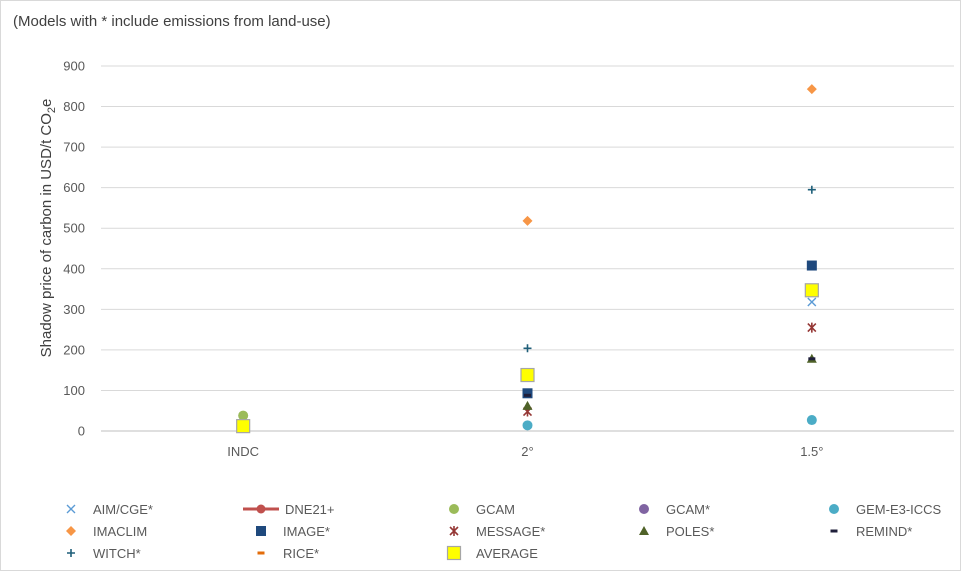 The image size is (962, 573). I want to click on legend-item: REMIND*, so click(871, 531).